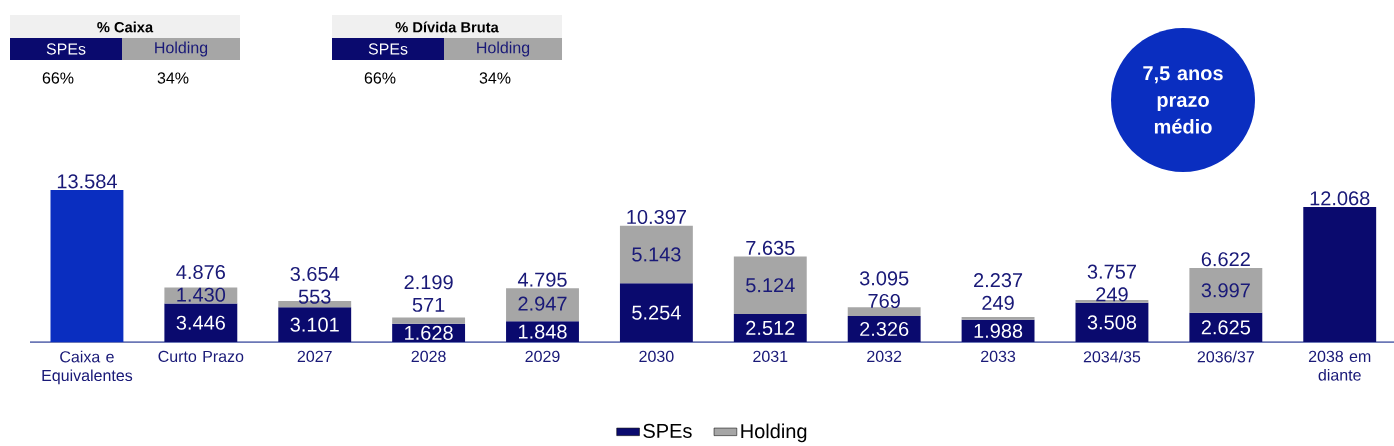 The width and height of the screenshot is (1394, 446). What do you see at coordinates (201, 294) in the screenshot?
I see `data-label: 1.430` at bounding box center [201, 294].